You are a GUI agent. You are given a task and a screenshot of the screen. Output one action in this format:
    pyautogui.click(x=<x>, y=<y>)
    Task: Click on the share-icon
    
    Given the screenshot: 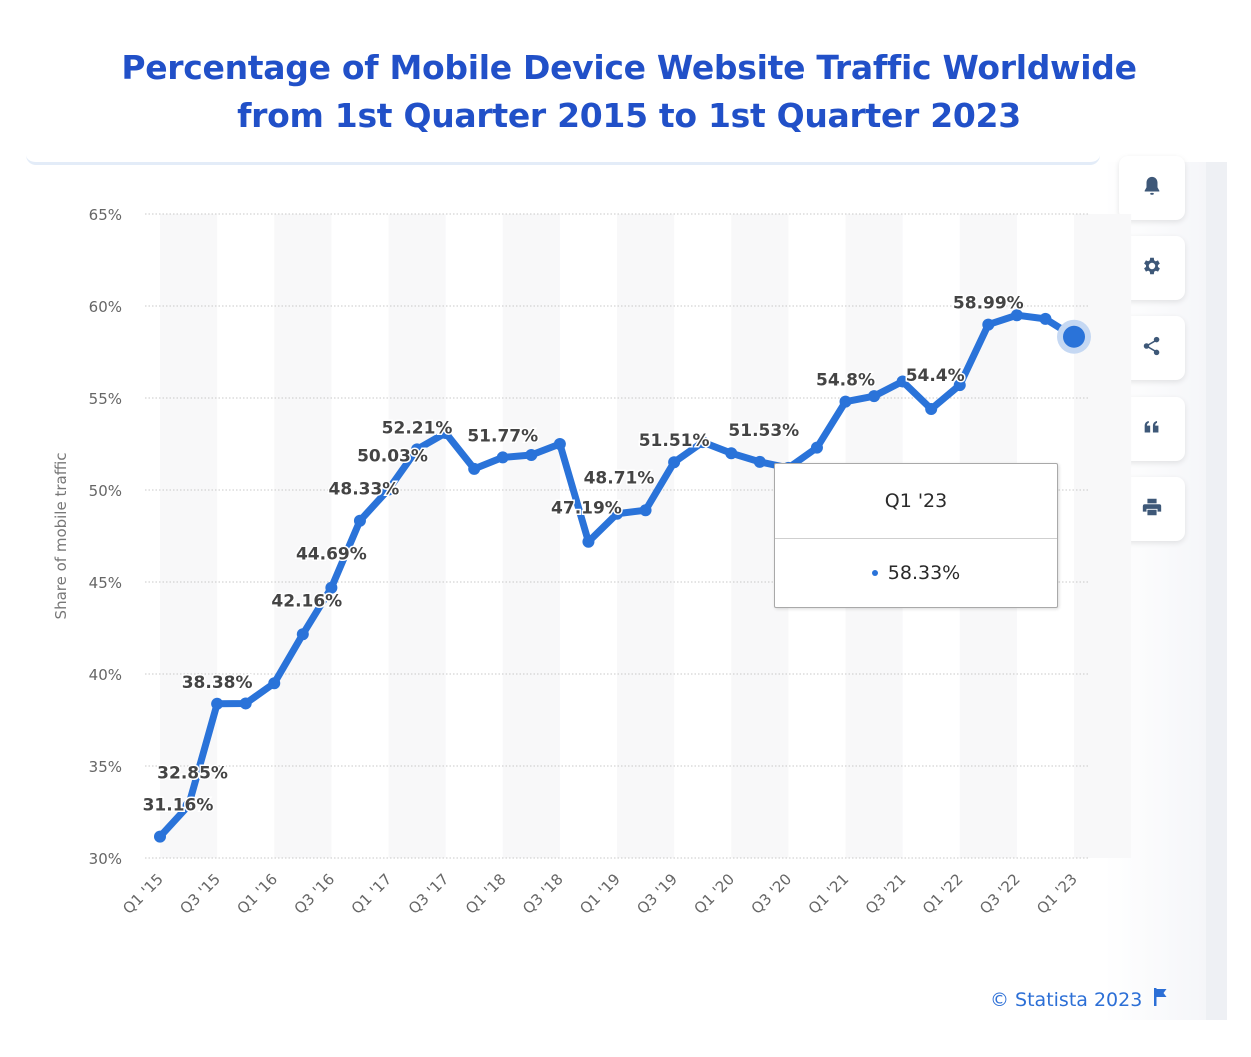 What is the action you would take?
    pyautogui.click(x=1152, y=348)
    